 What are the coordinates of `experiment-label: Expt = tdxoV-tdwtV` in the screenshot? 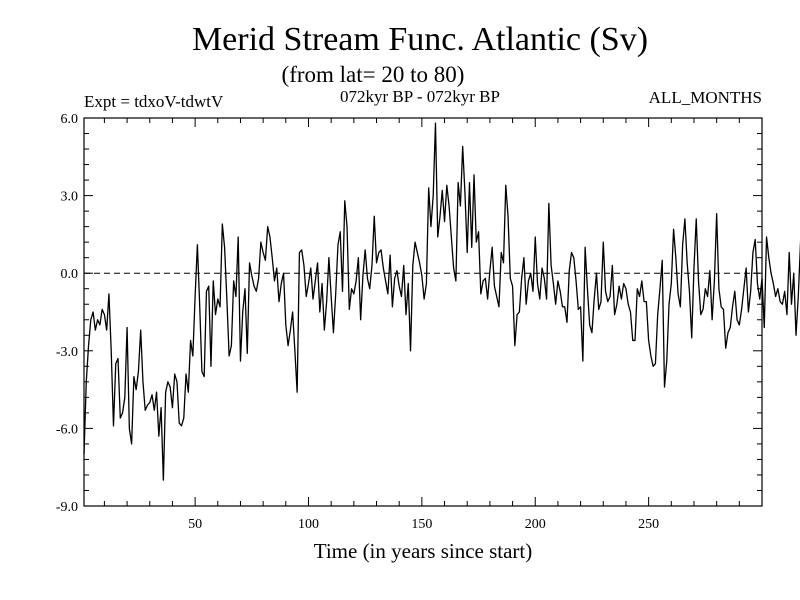 It's located at (154, 101).